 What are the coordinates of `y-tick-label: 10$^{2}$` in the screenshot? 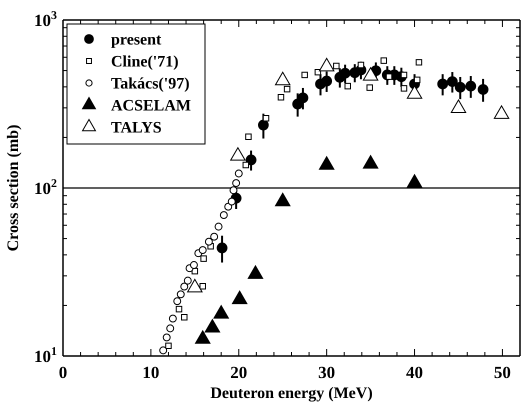 It's located at (46, 187).